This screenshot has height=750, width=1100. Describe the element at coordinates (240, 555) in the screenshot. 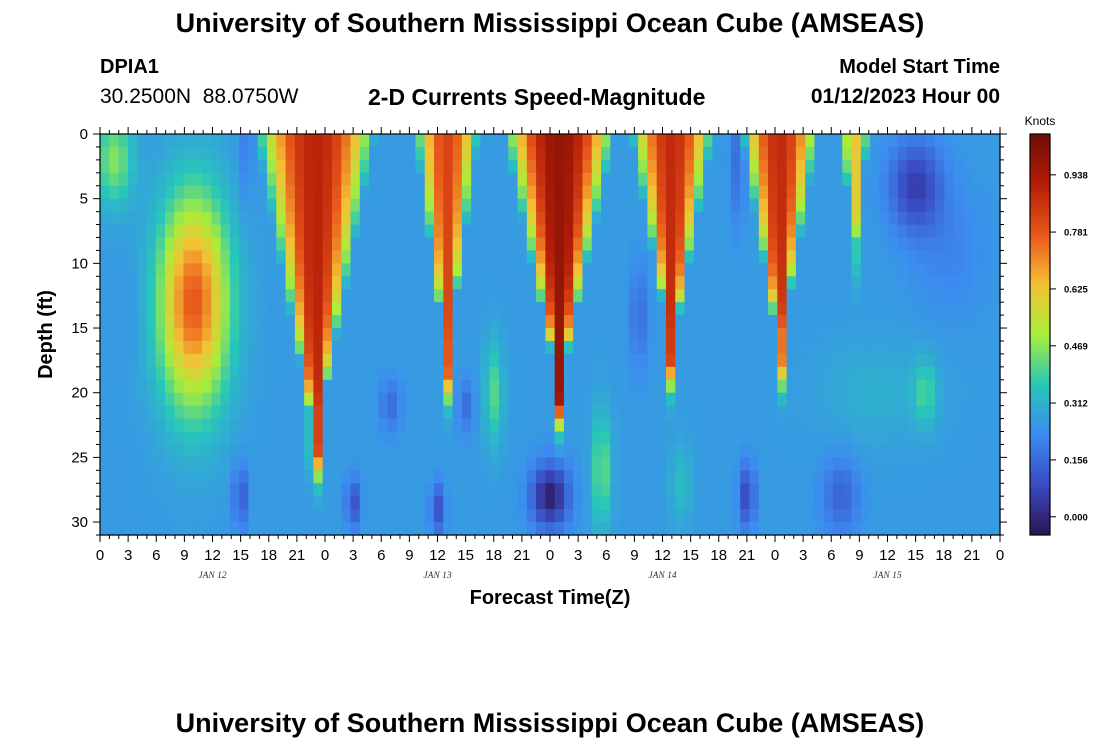

I see `x-tick-label: 15` at that location.